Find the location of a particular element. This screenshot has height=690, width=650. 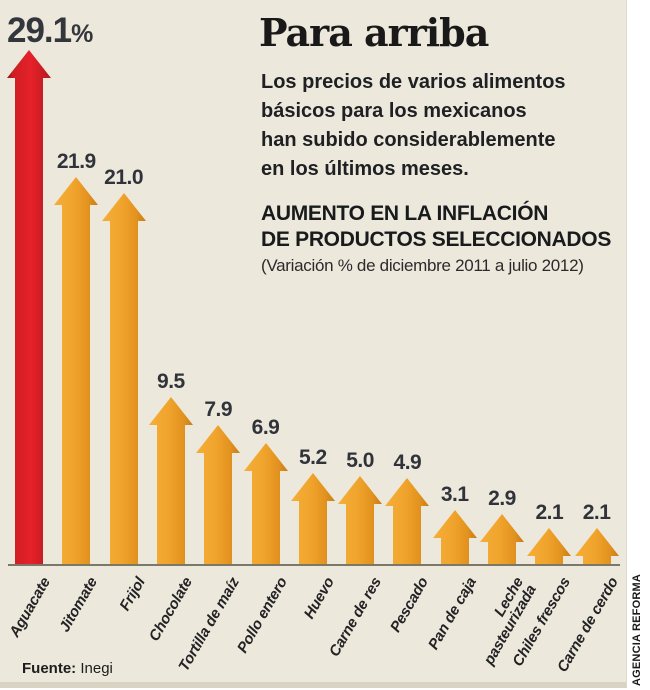

bar-category-label: Frijol is located at coordinates (132, 594).